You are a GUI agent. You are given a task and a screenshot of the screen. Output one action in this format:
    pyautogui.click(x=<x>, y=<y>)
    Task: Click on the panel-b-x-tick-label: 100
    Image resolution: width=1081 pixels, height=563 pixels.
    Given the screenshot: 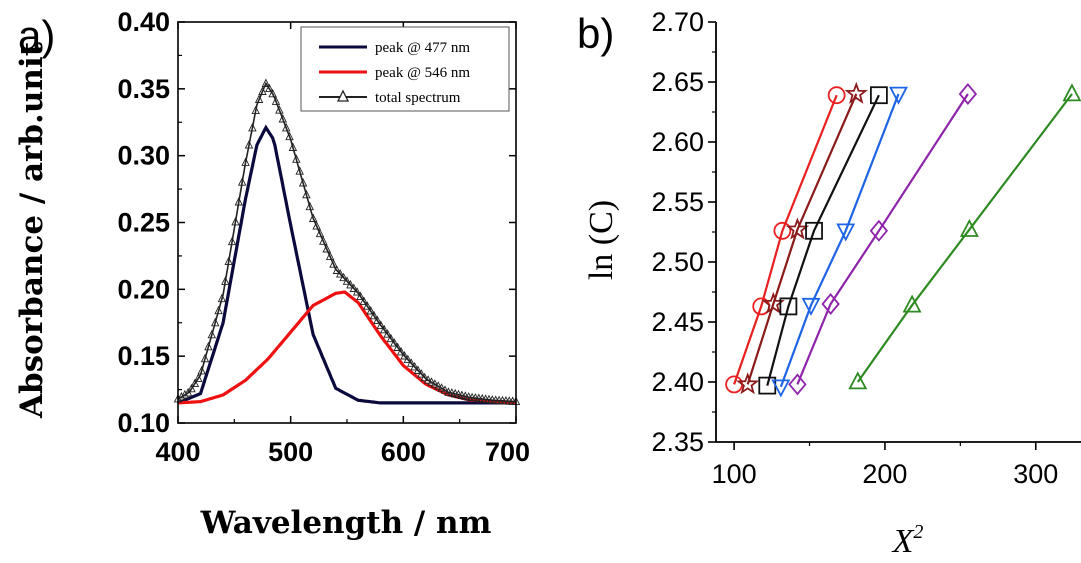 What is the action you would take?
    pyautogui.click(x=734, y=474)
    